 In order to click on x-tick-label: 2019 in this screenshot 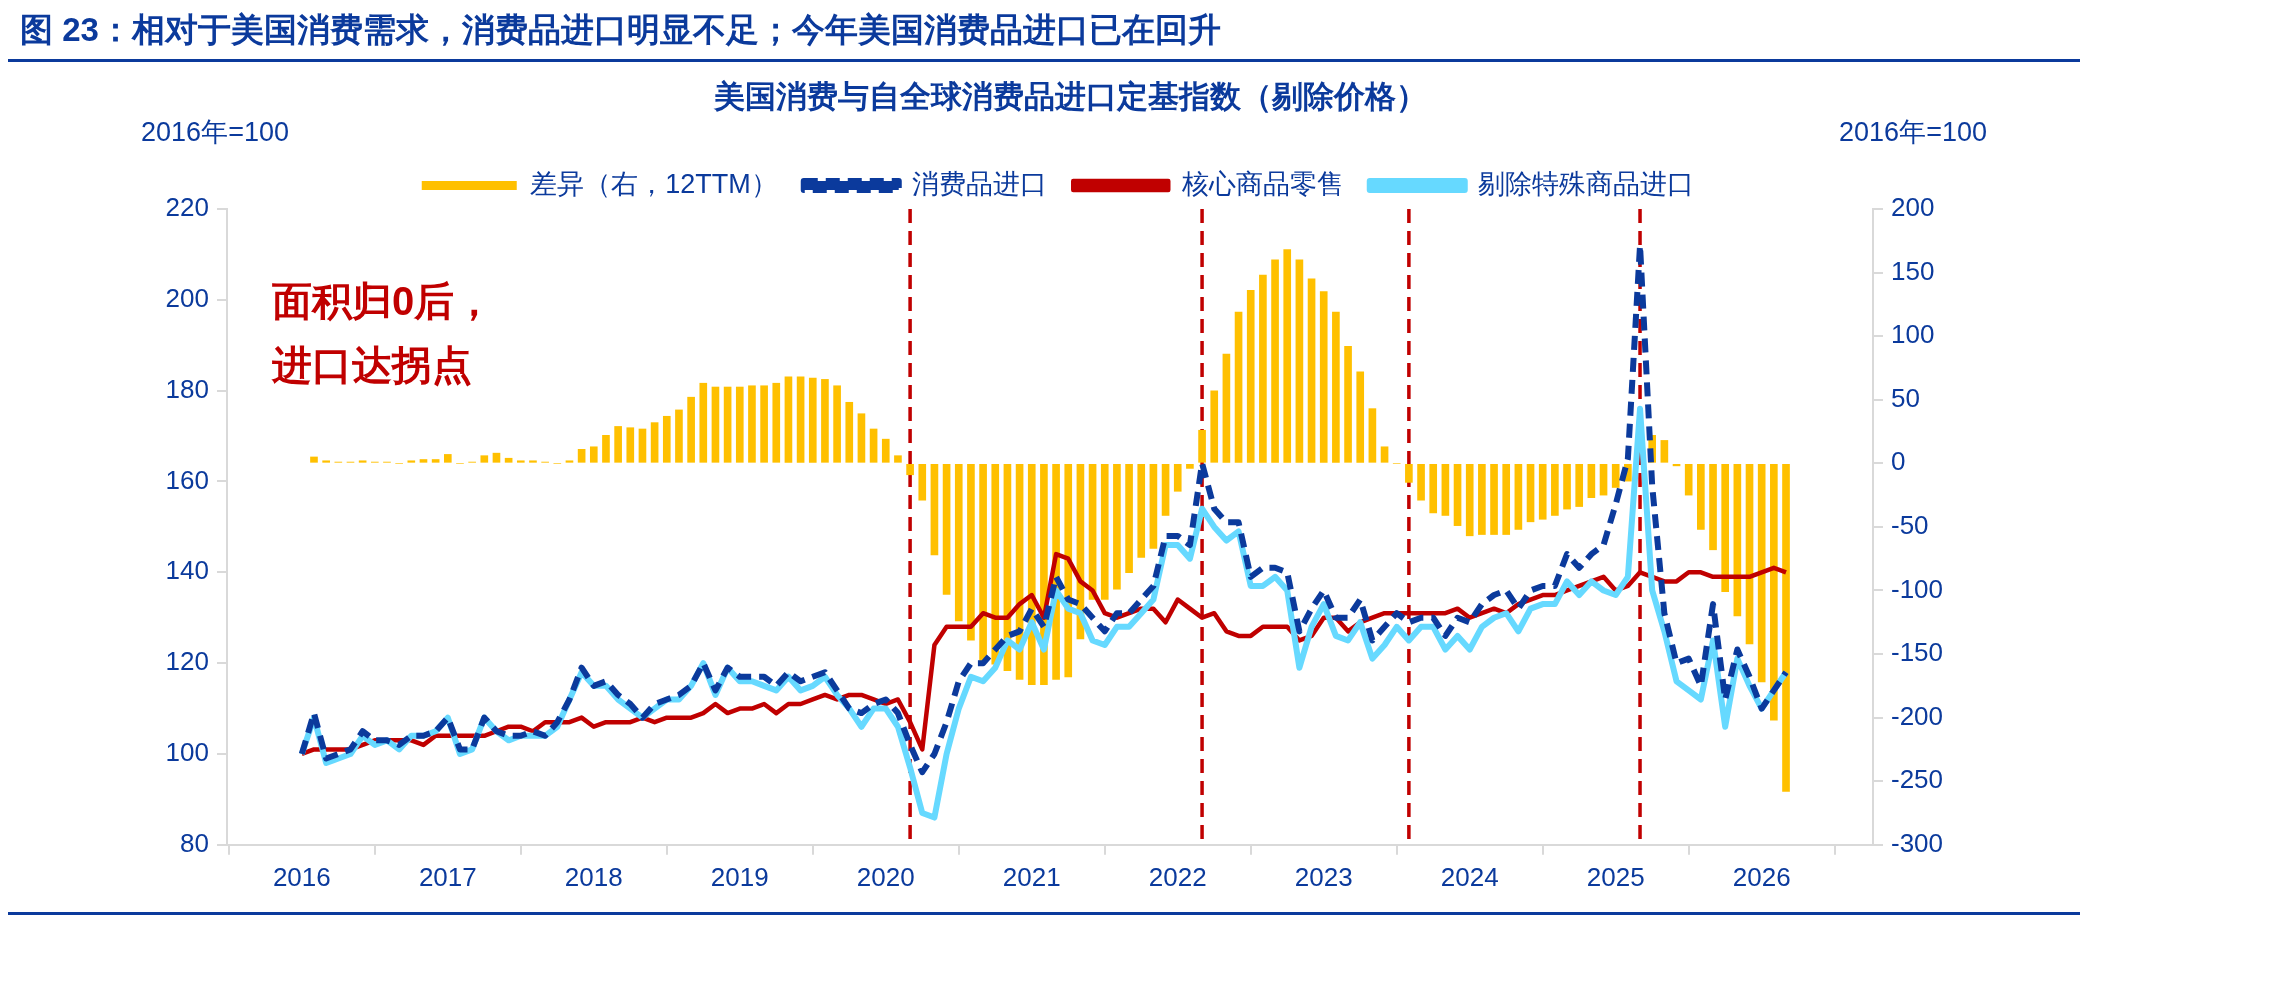, I will do `click(739, 876)`.